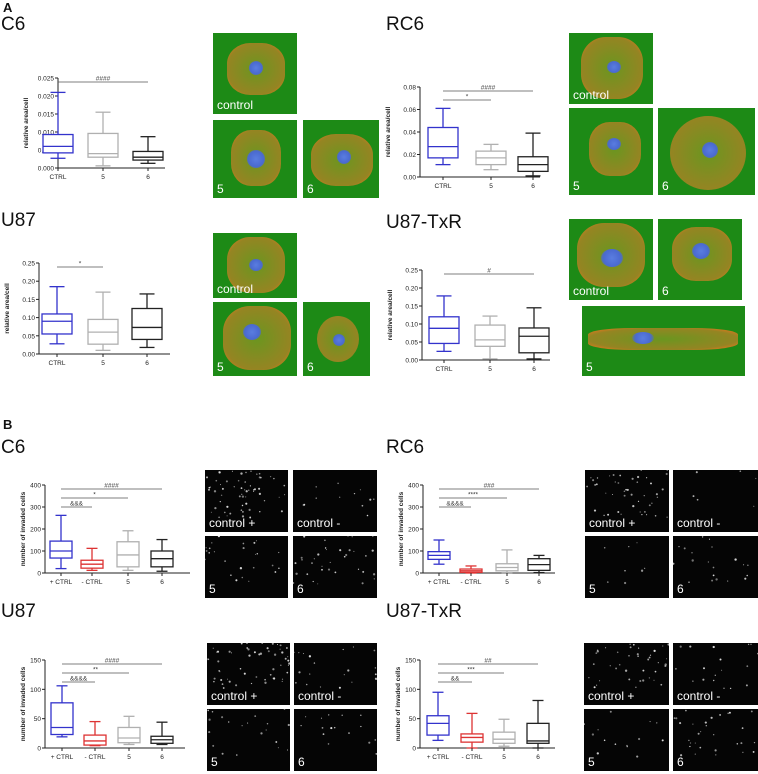 The image size is (758, 774). Describe the element at coordinates (248, 740) in the screenshot. I see `image-b-u87-5: 5` at that location.